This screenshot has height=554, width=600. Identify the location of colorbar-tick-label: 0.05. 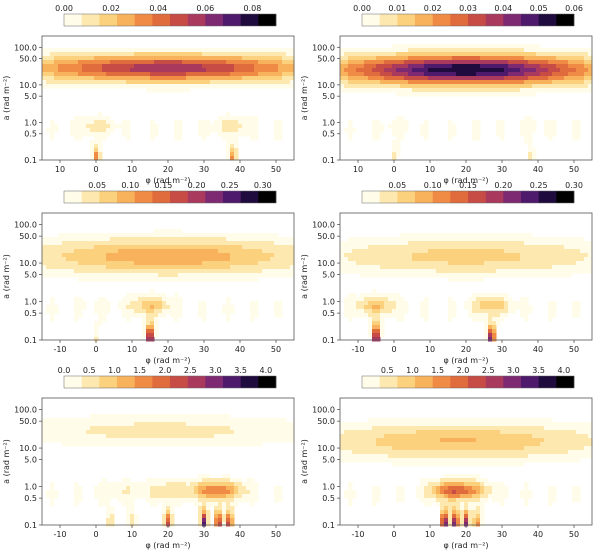
(97, 185).